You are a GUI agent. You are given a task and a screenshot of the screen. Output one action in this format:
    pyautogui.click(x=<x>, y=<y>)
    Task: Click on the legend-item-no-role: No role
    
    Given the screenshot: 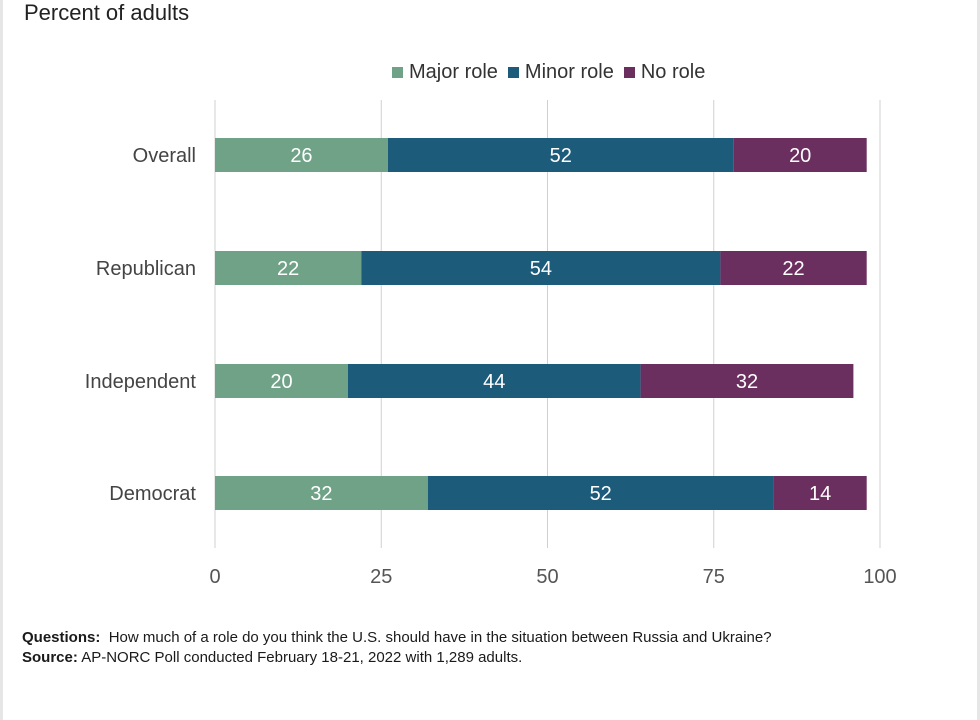 What is the action you would take?
    pyautogui.click(x=664, y=72)
    